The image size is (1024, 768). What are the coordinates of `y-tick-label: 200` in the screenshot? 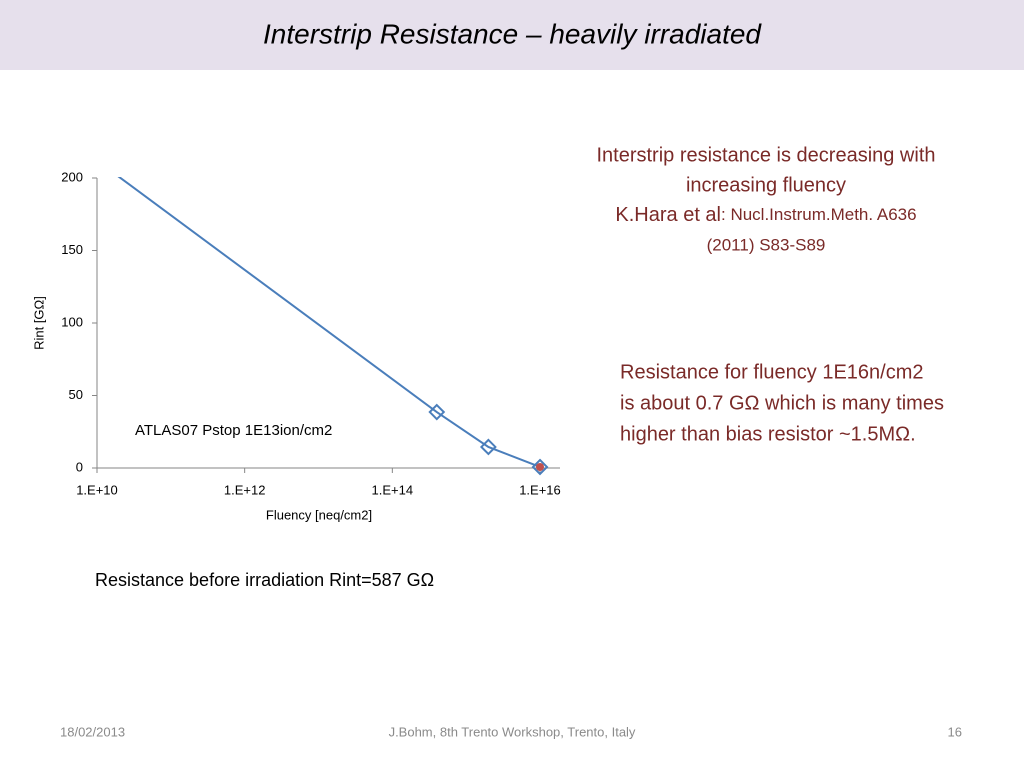 It's located at (72, 176).